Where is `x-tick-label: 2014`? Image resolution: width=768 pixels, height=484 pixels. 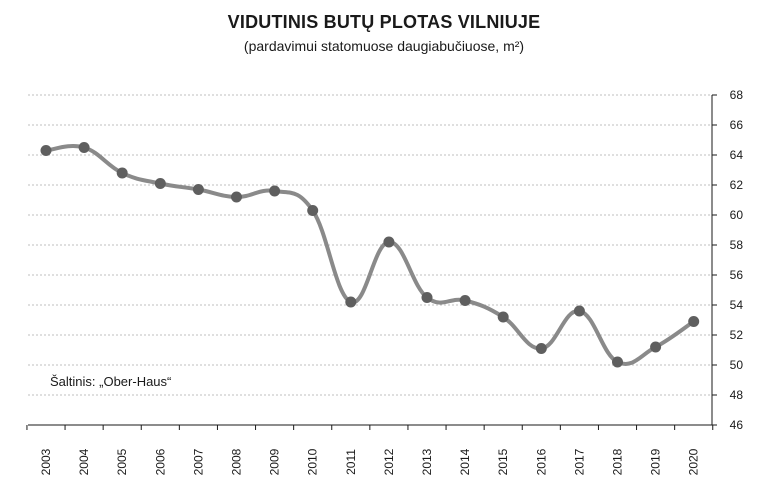 x-tick-label: 2014 is located at coordinates (465, 461).